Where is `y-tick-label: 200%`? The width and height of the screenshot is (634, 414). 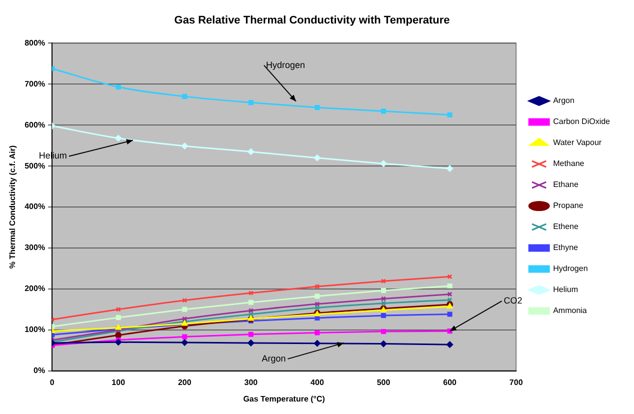 y-tick-label: 200% is located at coordinates (35, 289).